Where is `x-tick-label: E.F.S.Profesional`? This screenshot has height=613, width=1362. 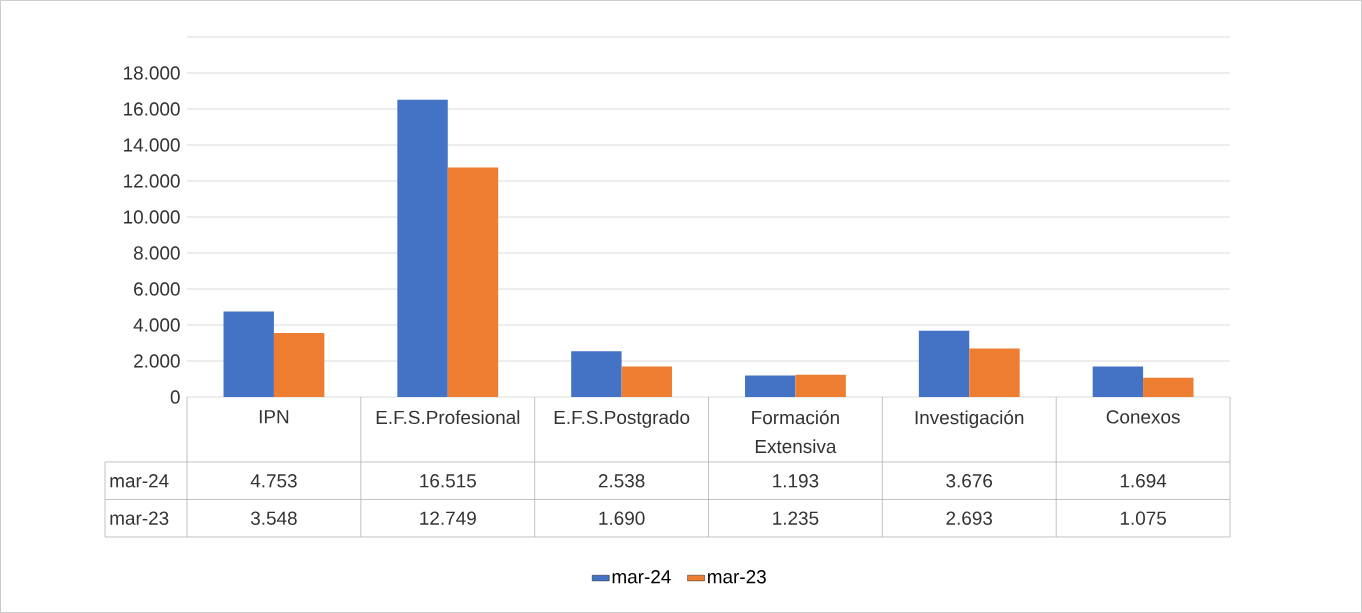 x-tick-label: E.F.S.Profesional is located at coordinates (448, 417).